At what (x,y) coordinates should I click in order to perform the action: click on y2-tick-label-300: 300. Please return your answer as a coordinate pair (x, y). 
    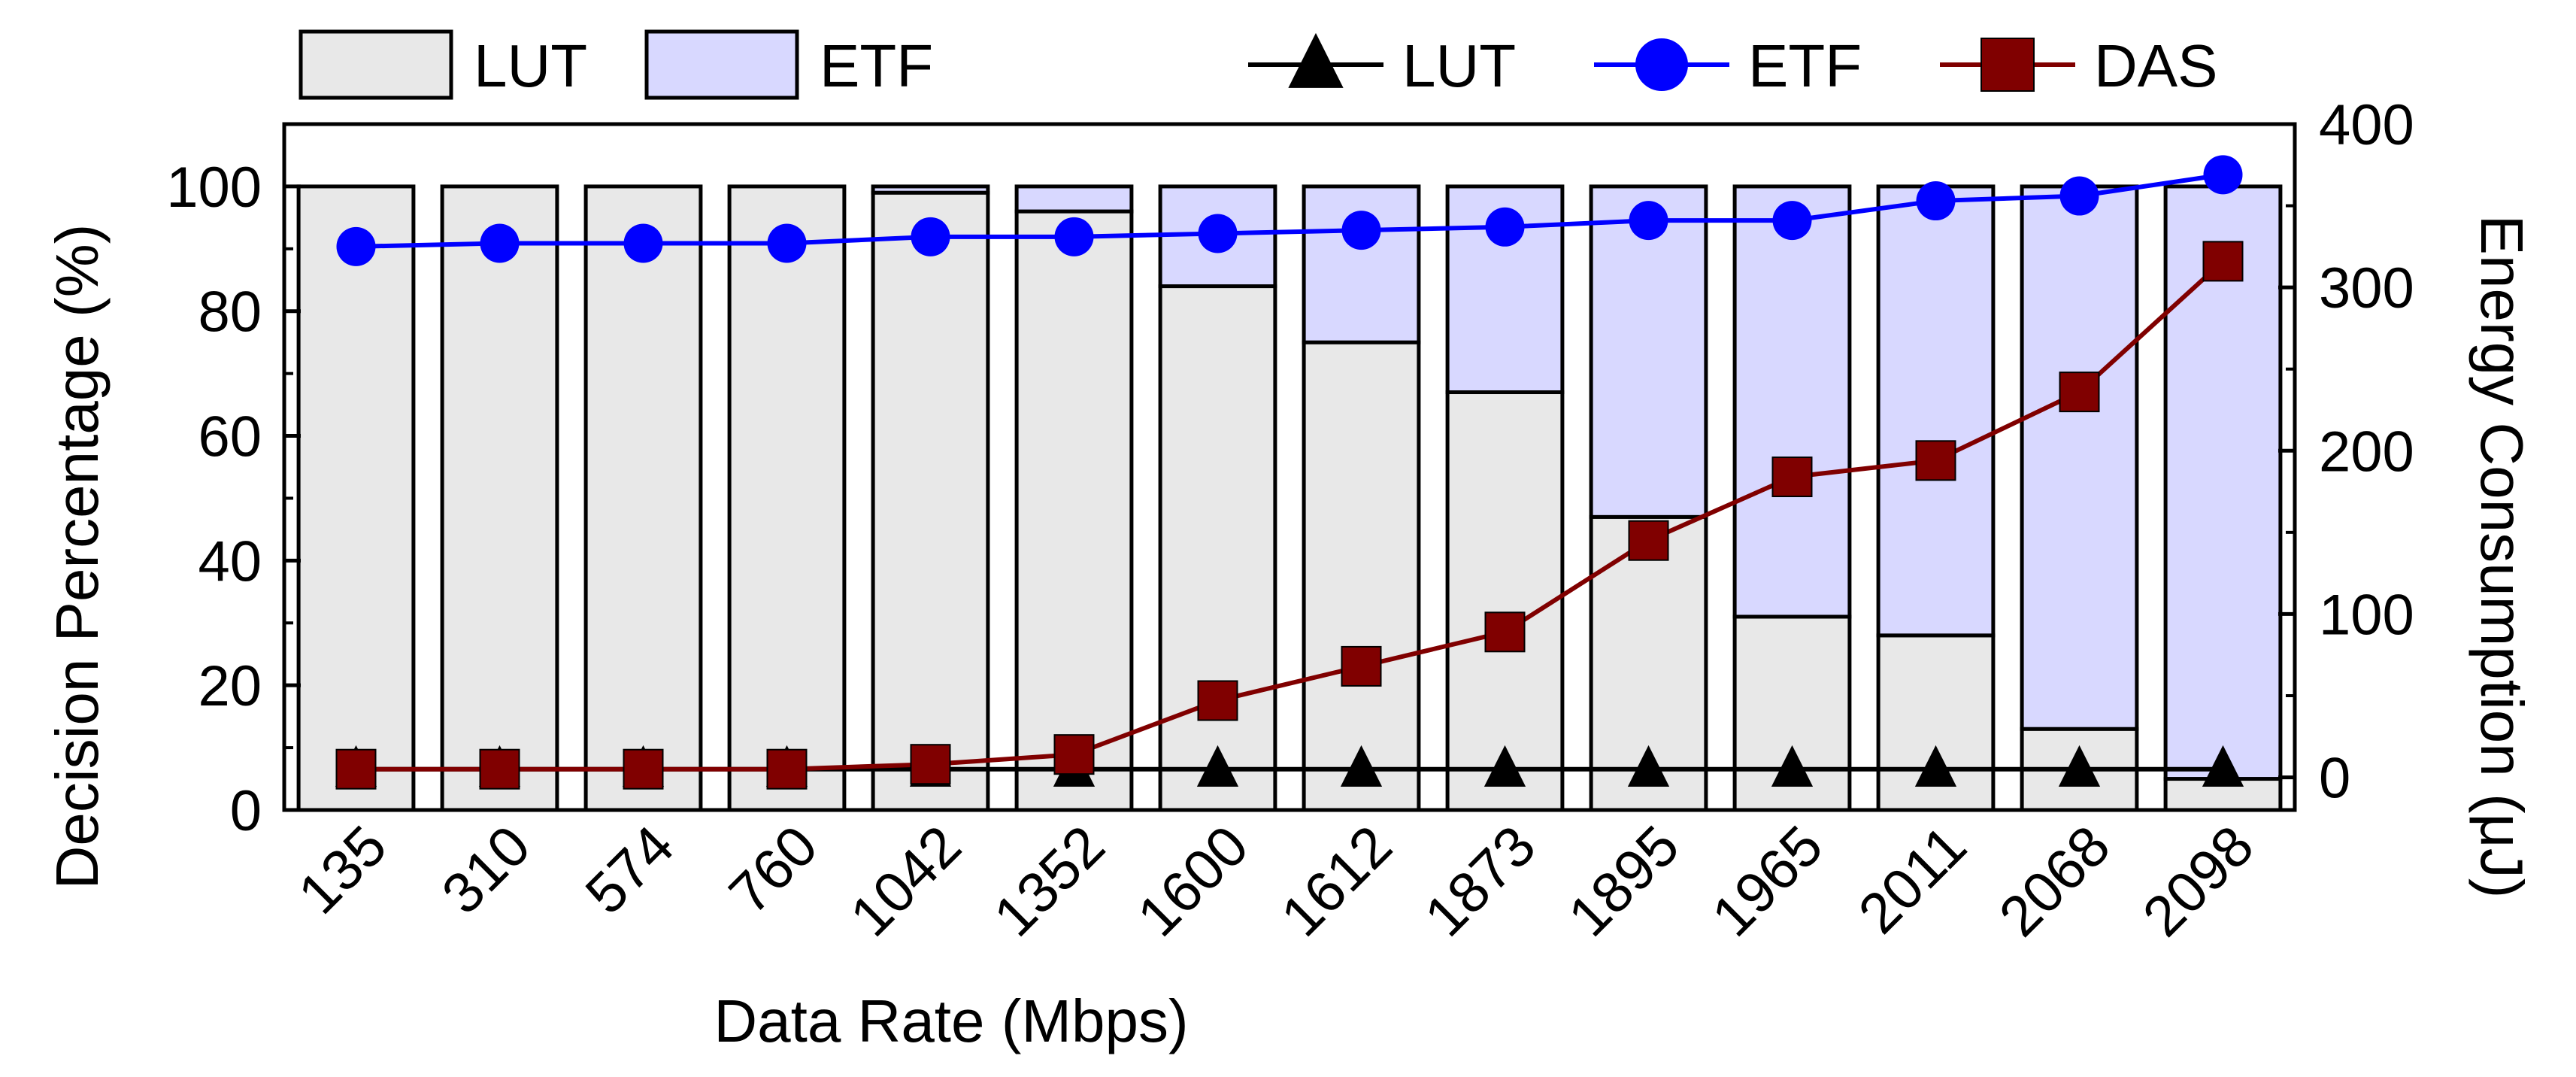
    Looking at the image, I should click on (2366, 288).